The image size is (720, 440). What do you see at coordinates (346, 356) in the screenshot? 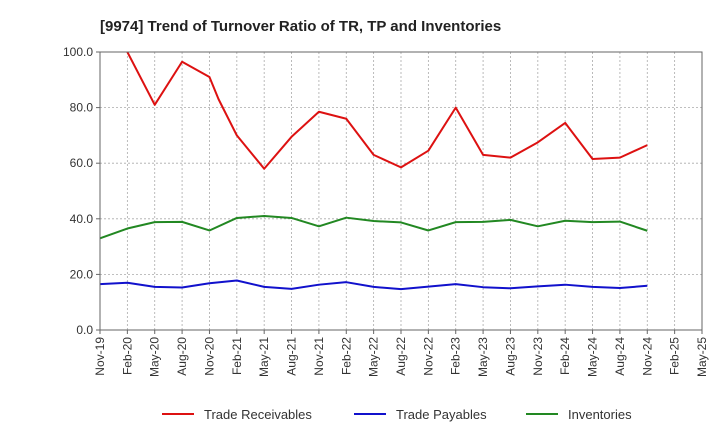
I see `x-tick-label: Feb-22` at bounding box center [346, 356].